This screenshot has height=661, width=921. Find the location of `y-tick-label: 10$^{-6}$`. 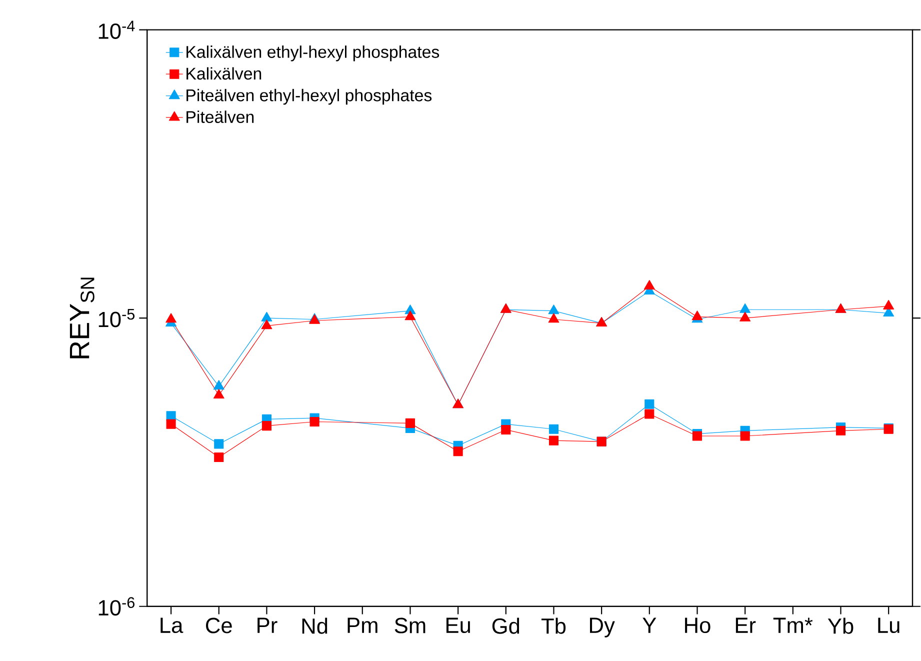

y-tick-label: 10$^{-6}$ is located at coordinates (116, 606).